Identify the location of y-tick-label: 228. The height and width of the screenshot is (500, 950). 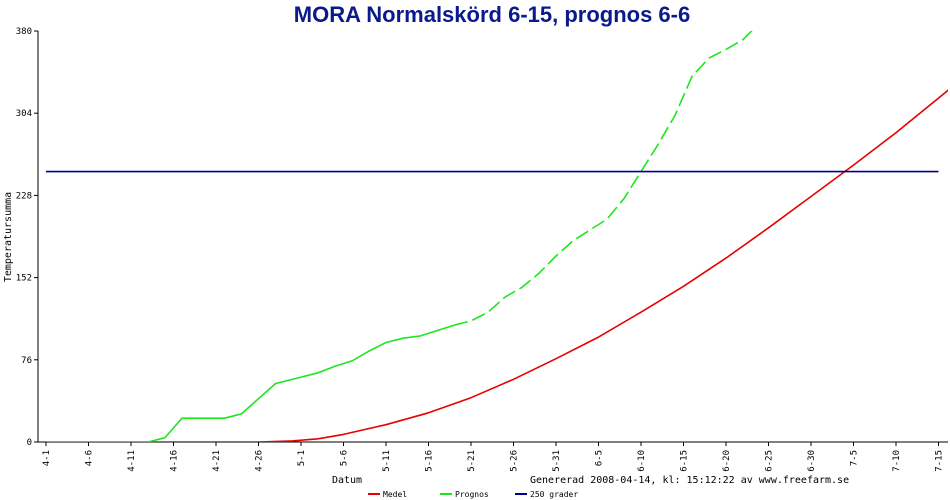
(24, 196).